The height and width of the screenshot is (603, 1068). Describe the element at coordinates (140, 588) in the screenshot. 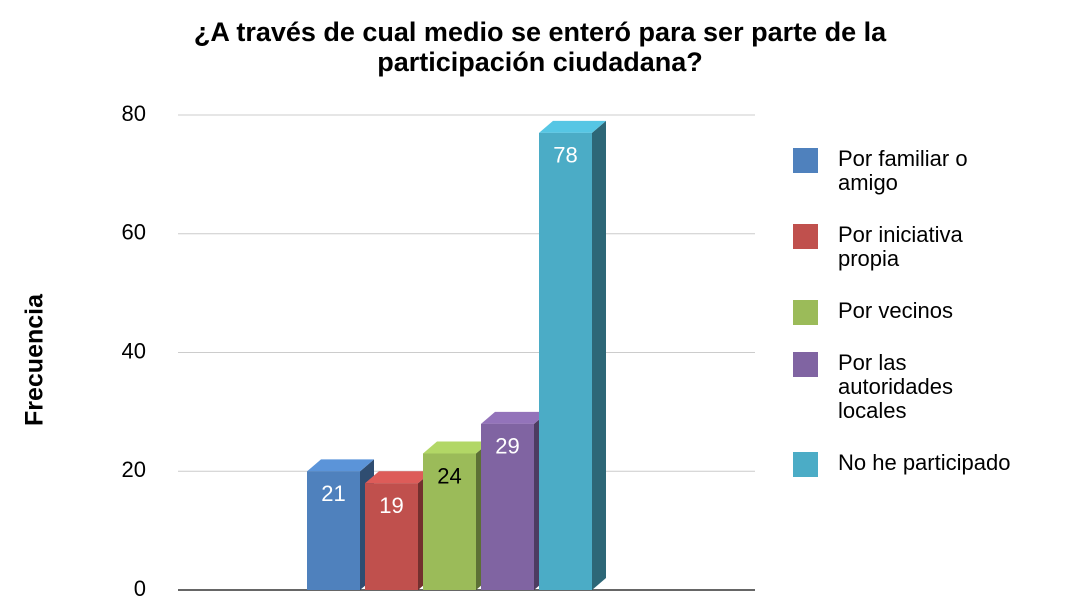

I see `y-tick-label: 0` at that location.